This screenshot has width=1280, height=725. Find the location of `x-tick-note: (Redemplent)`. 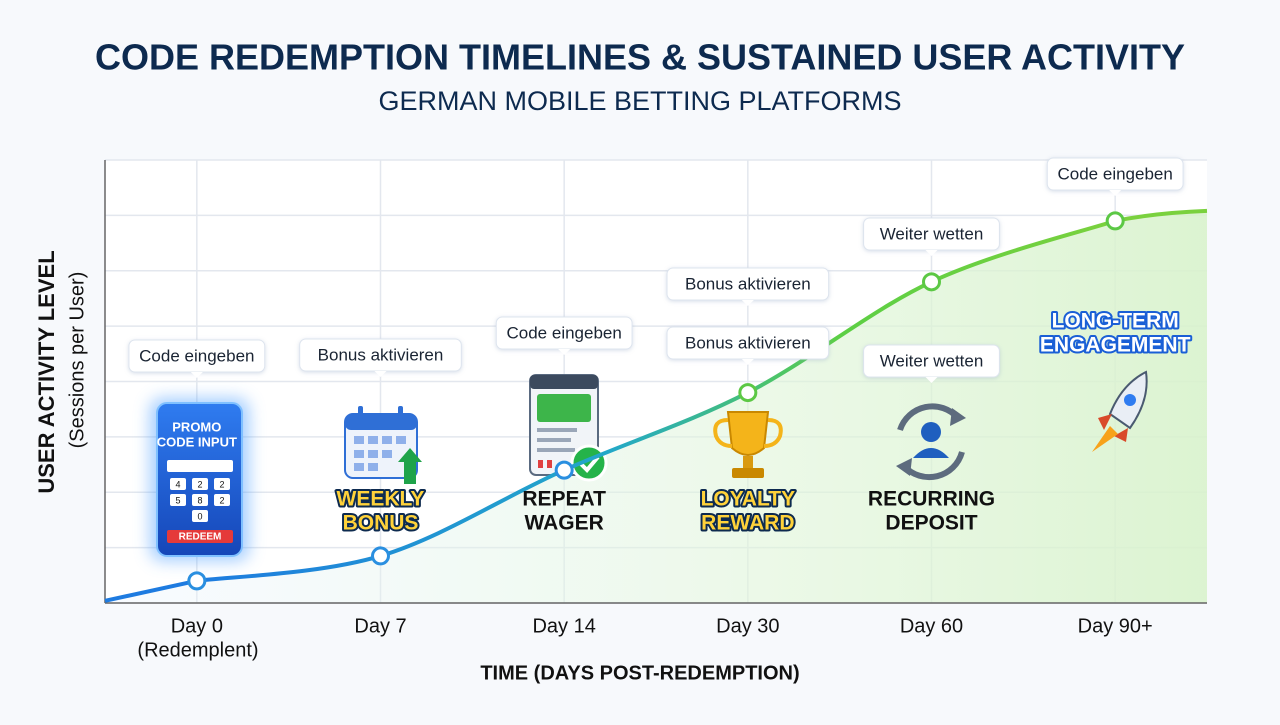

x-tick-note: (Redemplent) is located at coordinates (197, 650).